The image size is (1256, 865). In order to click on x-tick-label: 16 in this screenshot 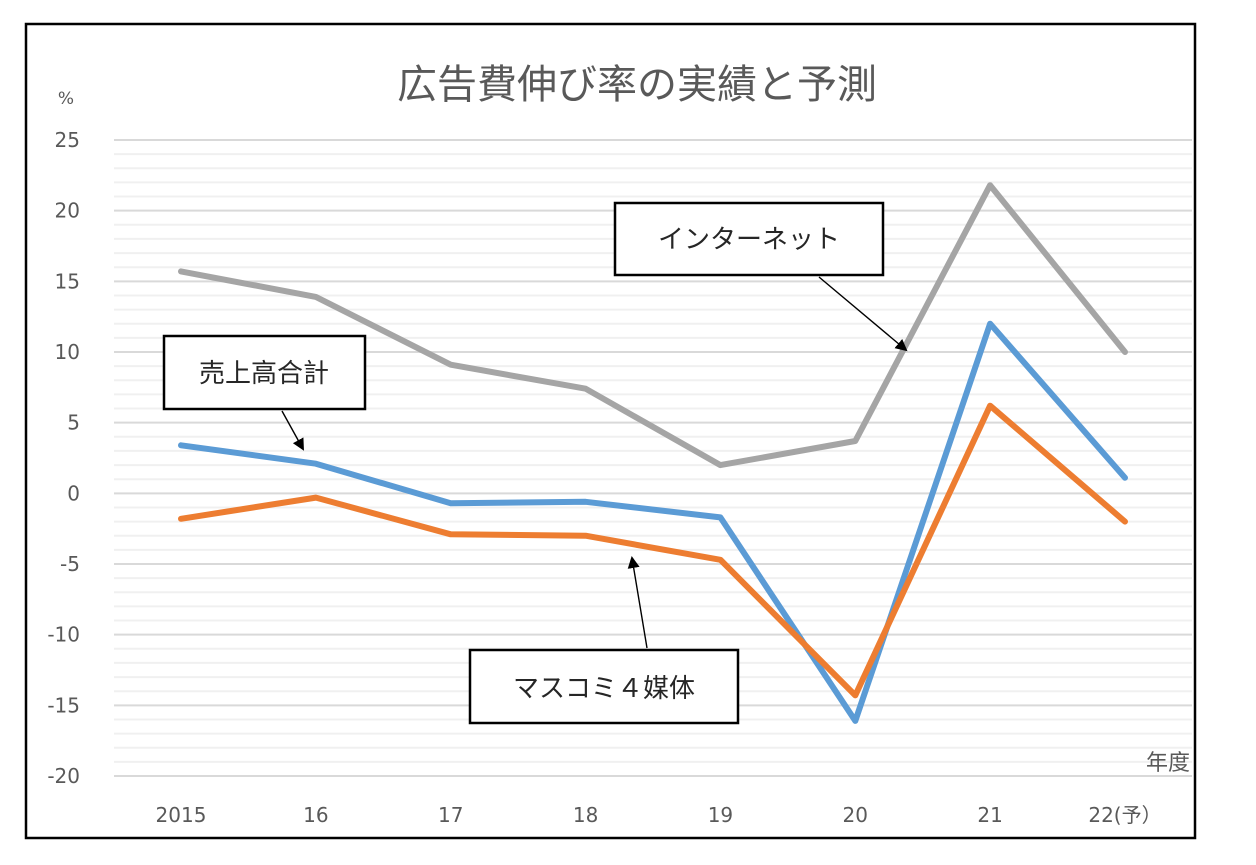, I will do `click(315, 815)`.